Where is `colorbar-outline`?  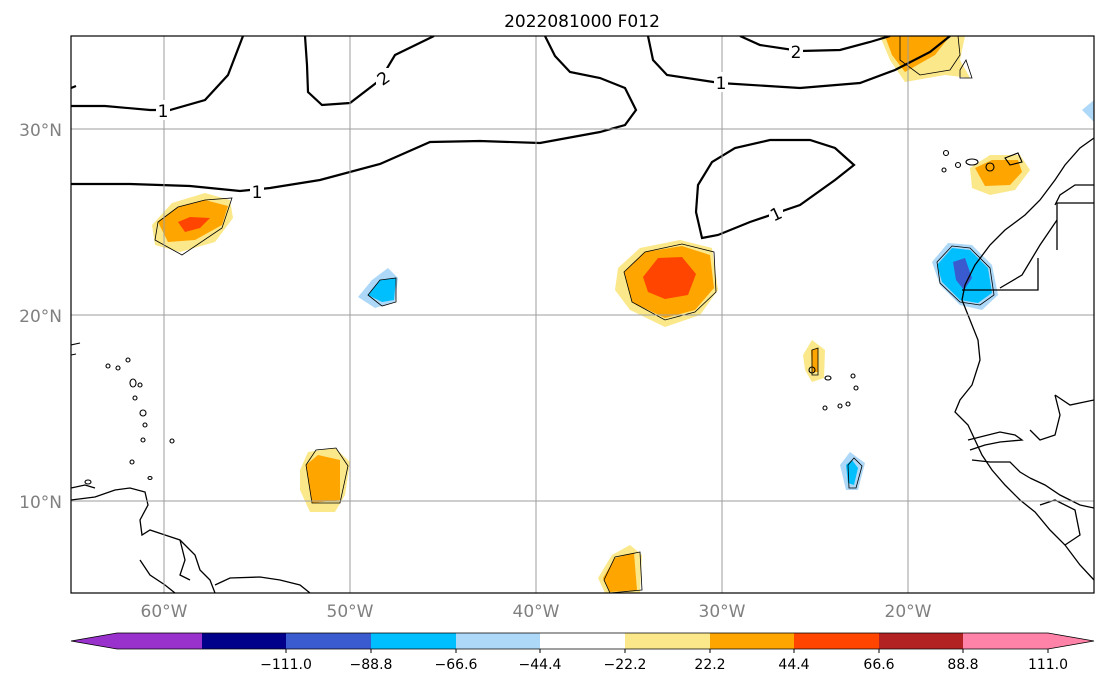 colorbar-outline is located at coordinates (582, 641).